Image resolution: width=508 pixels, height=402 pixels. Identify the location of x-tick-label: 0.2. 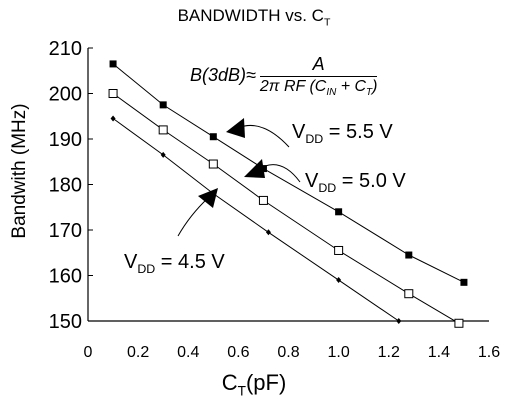
(138, 352).